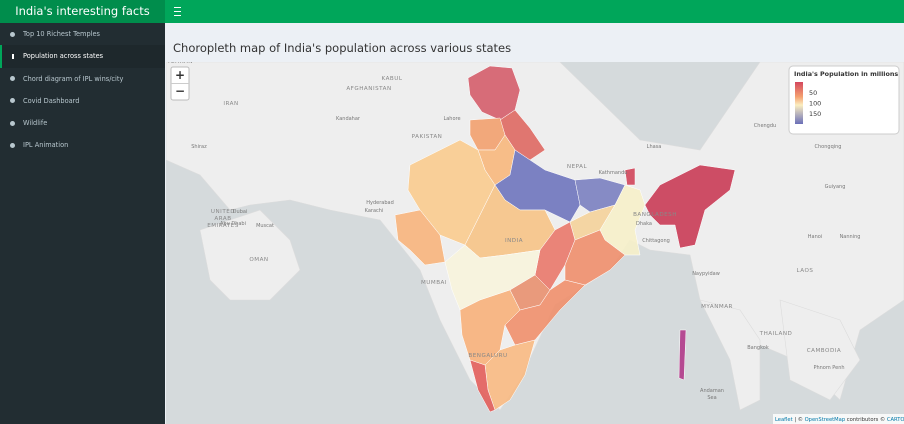 This screenshot has height=424, width=904. I want to click on menu-label: IPL Animation, so click(46, 145).